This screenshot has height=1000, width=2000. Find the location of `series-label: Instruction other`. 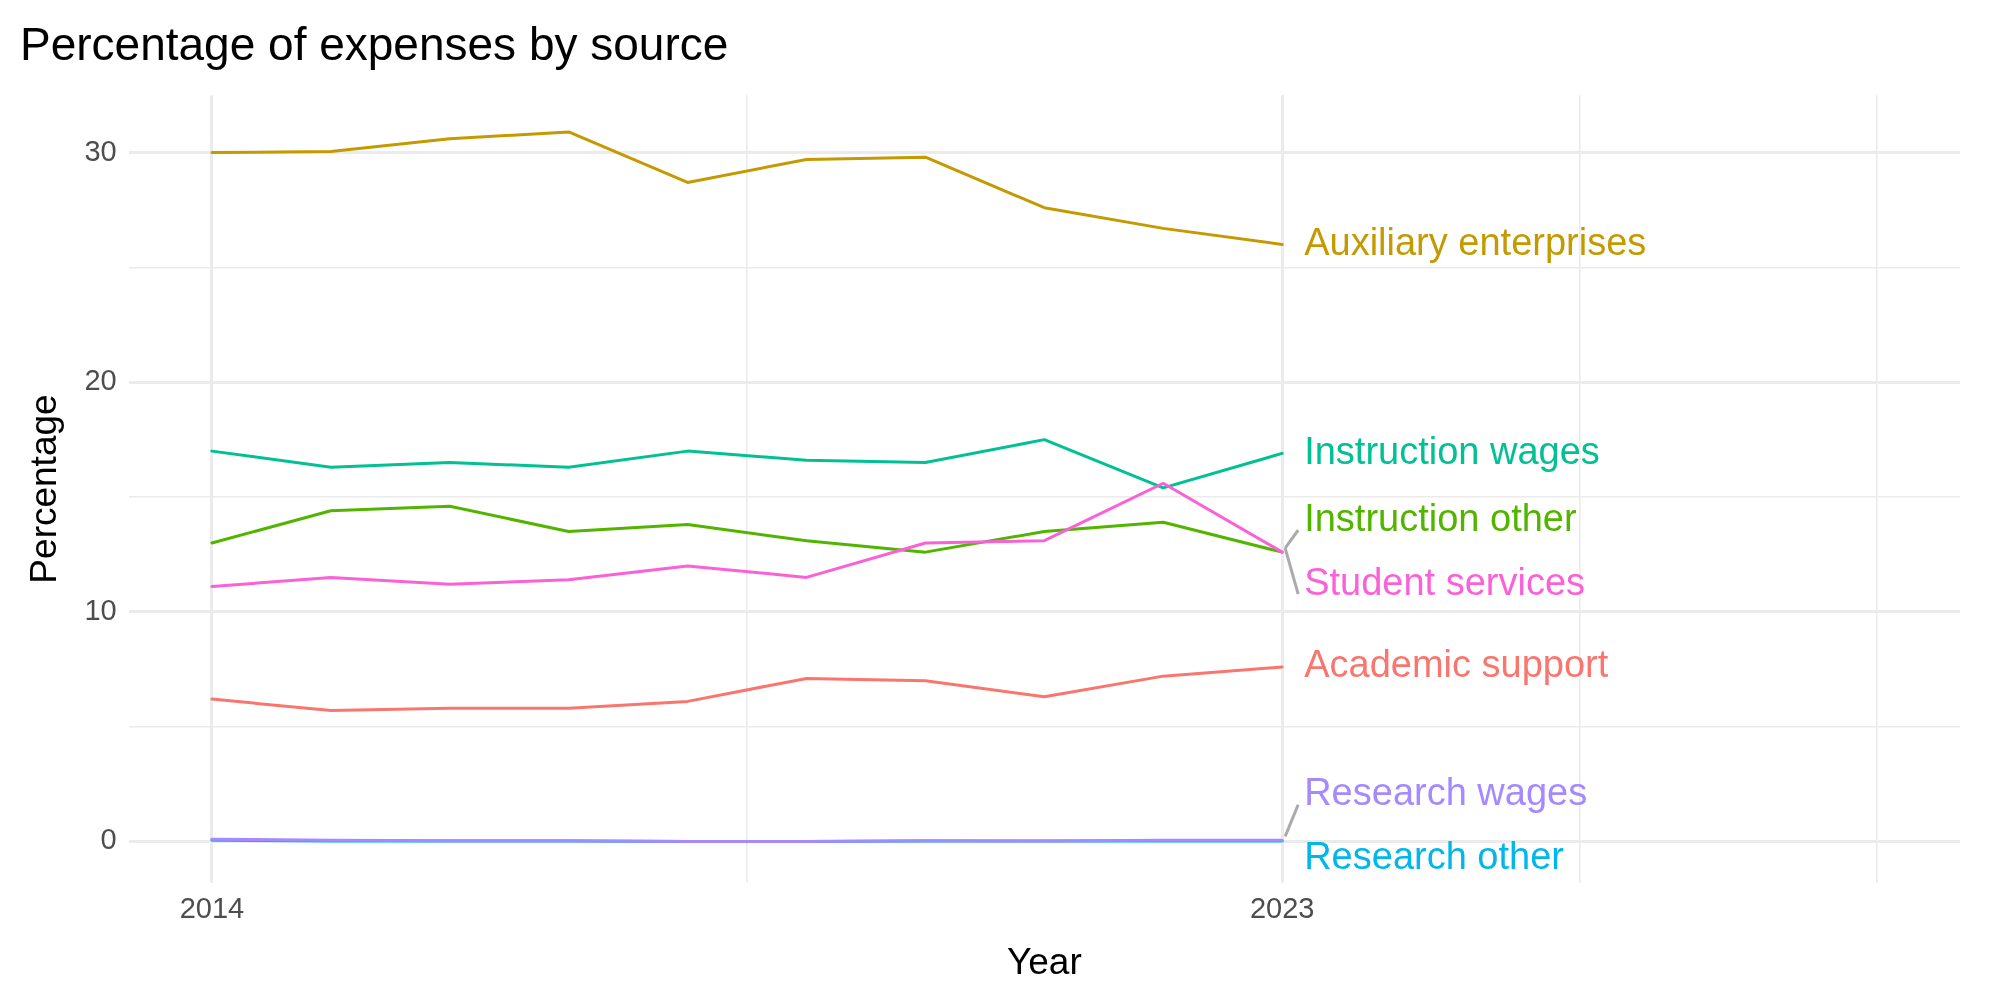

series-label: Instruction other is located at coordinates (1440, 517).